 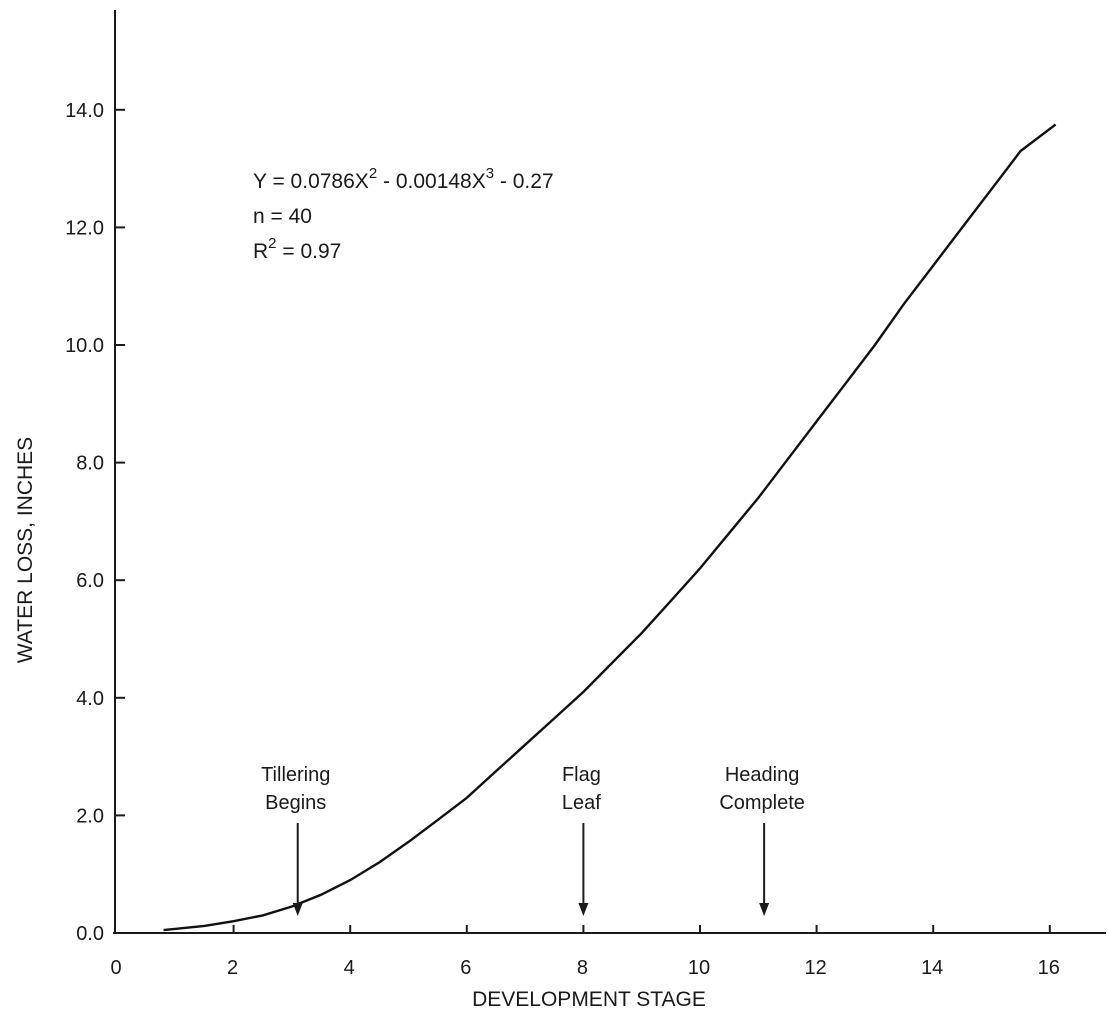 I want to click on x-tick-label-8: 16, so click(x=1049, y=968).